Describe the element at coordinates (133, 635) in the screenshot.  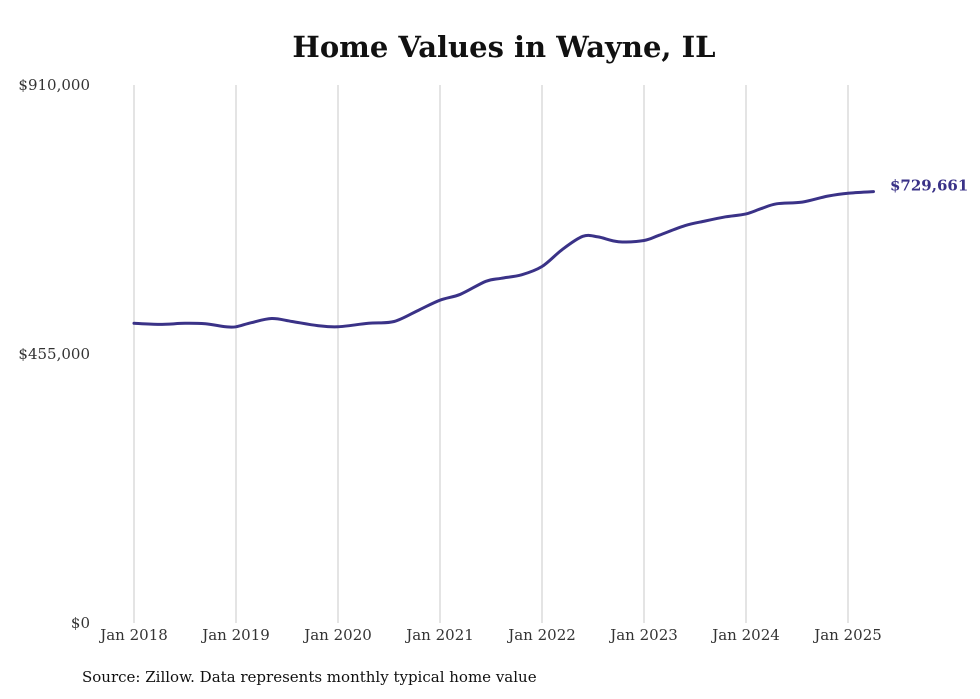
I see `x-tick-label: Jan 2018` at that location.